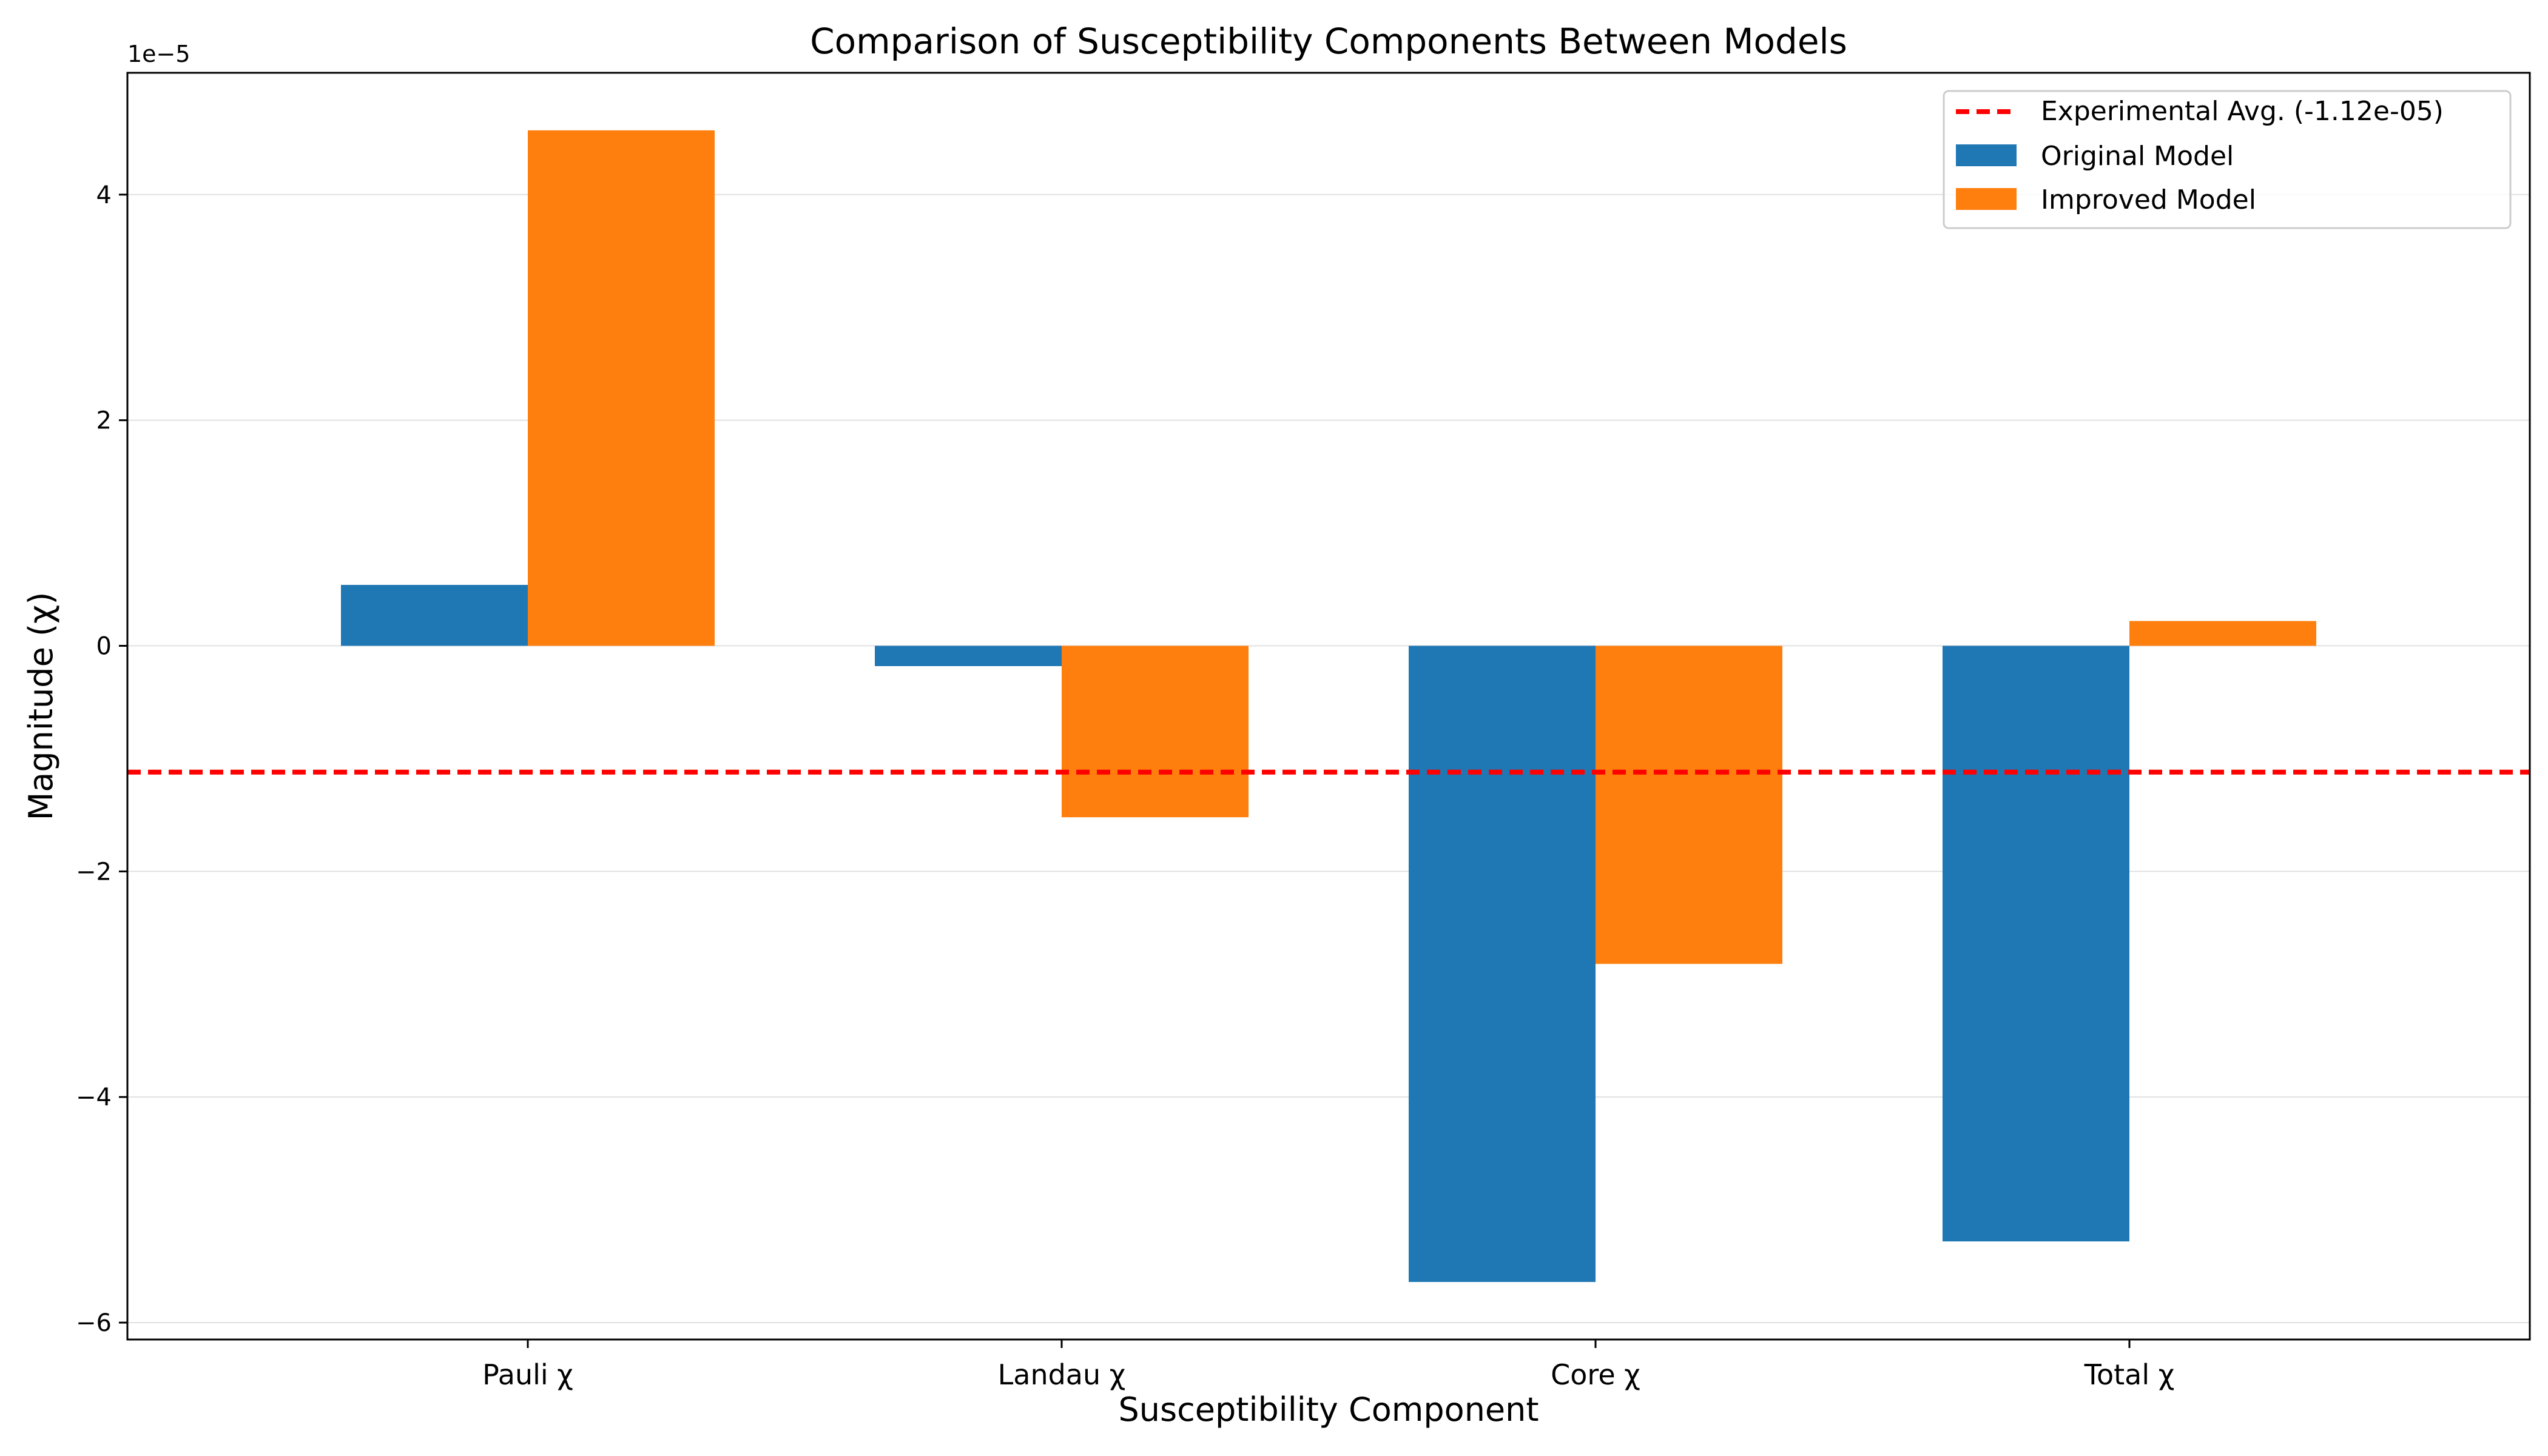  Describe the element at coordinates (1328, 1365) in the screenshot. I see `x-axis: Pauli χ Landau χ Core χ Total χ` at that location.